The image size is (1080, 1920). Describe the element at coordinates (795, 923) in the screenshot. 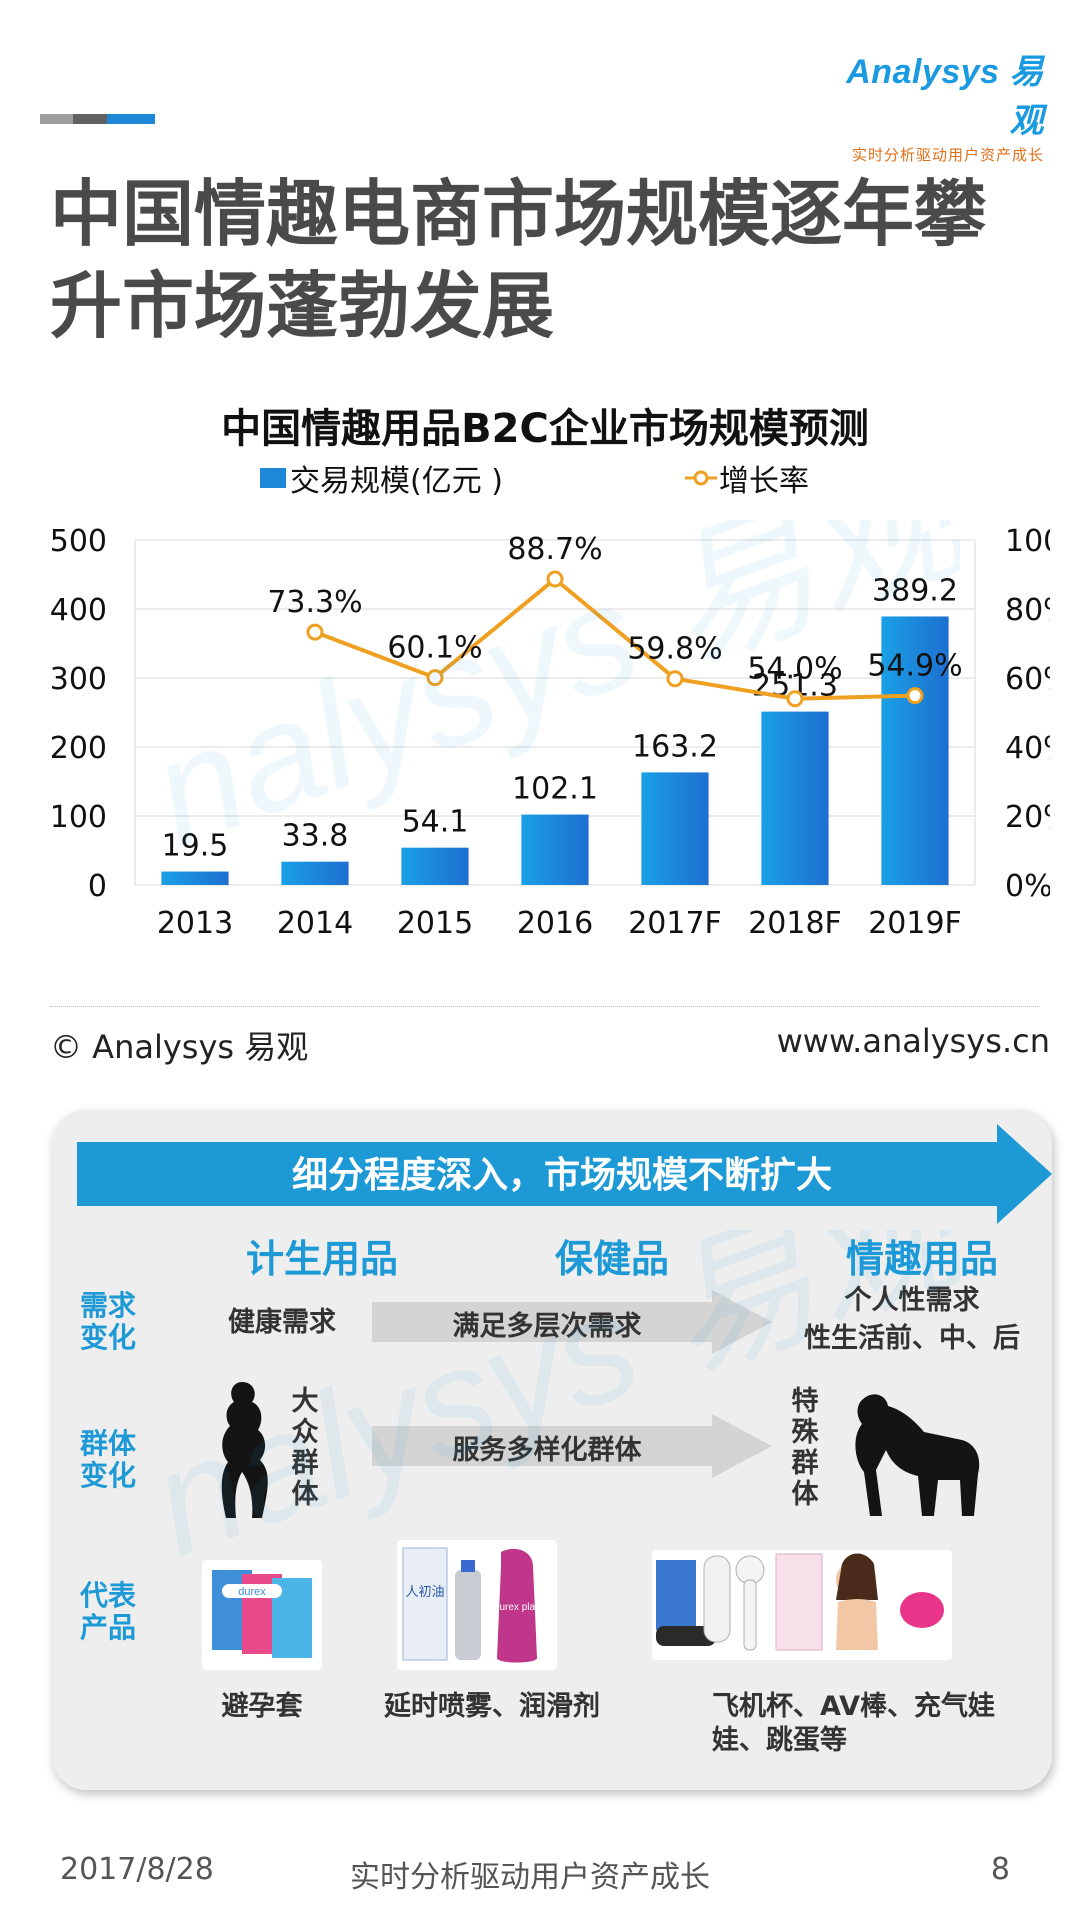

I see `x-tick-label: 2018F` at that location.